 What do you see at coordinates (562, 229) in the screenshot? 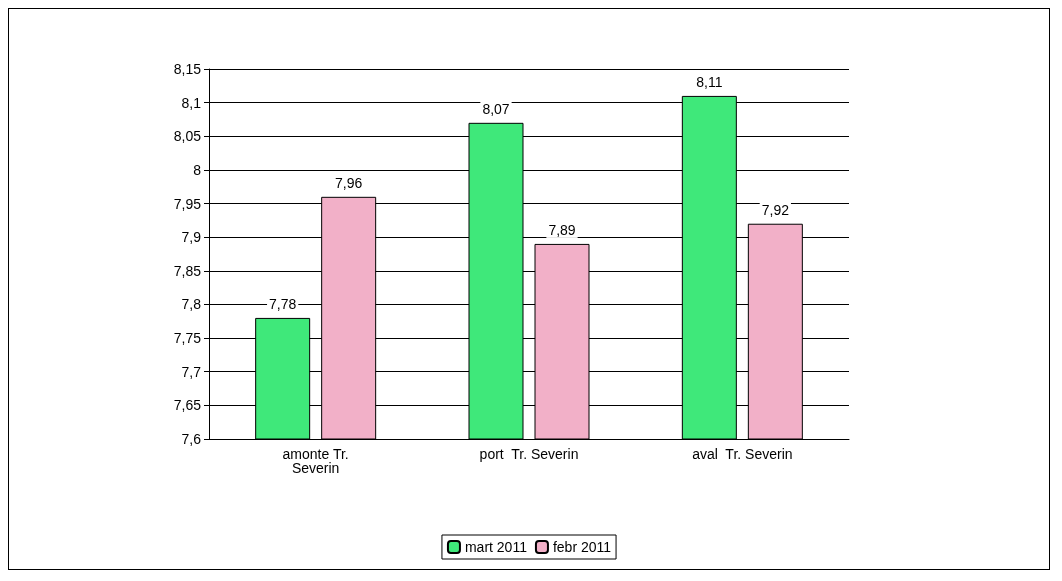
I see `data-label: 7,89` at bounding box center [562, 229].